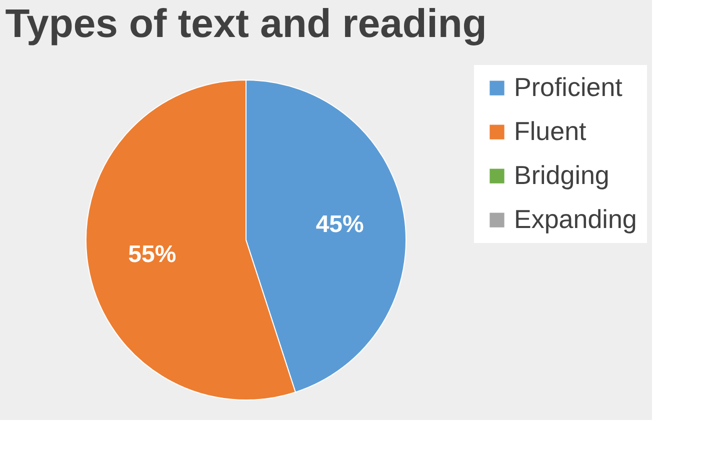 The image size is (720, 476). What do you see at coordinates (246, 24) in the screenshot?
I see `chart-title: Types of text and reading` at bounding box center [246, 24].